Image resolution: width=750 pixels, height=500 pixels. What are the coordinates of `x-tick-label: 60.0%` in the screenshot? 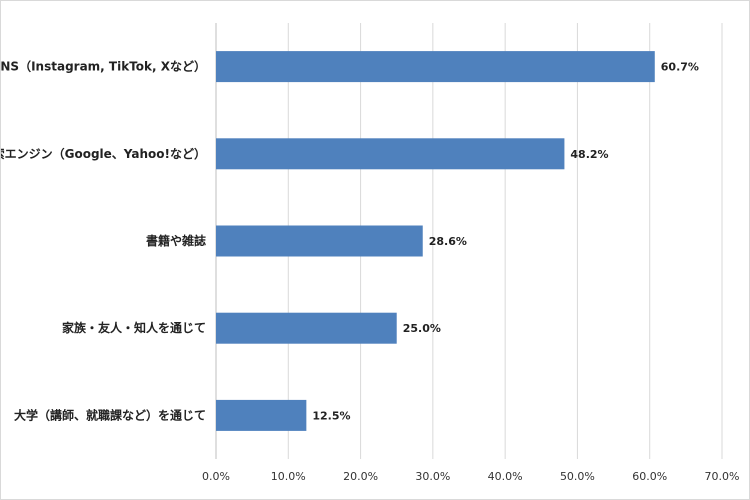 It's located at (649, 476).